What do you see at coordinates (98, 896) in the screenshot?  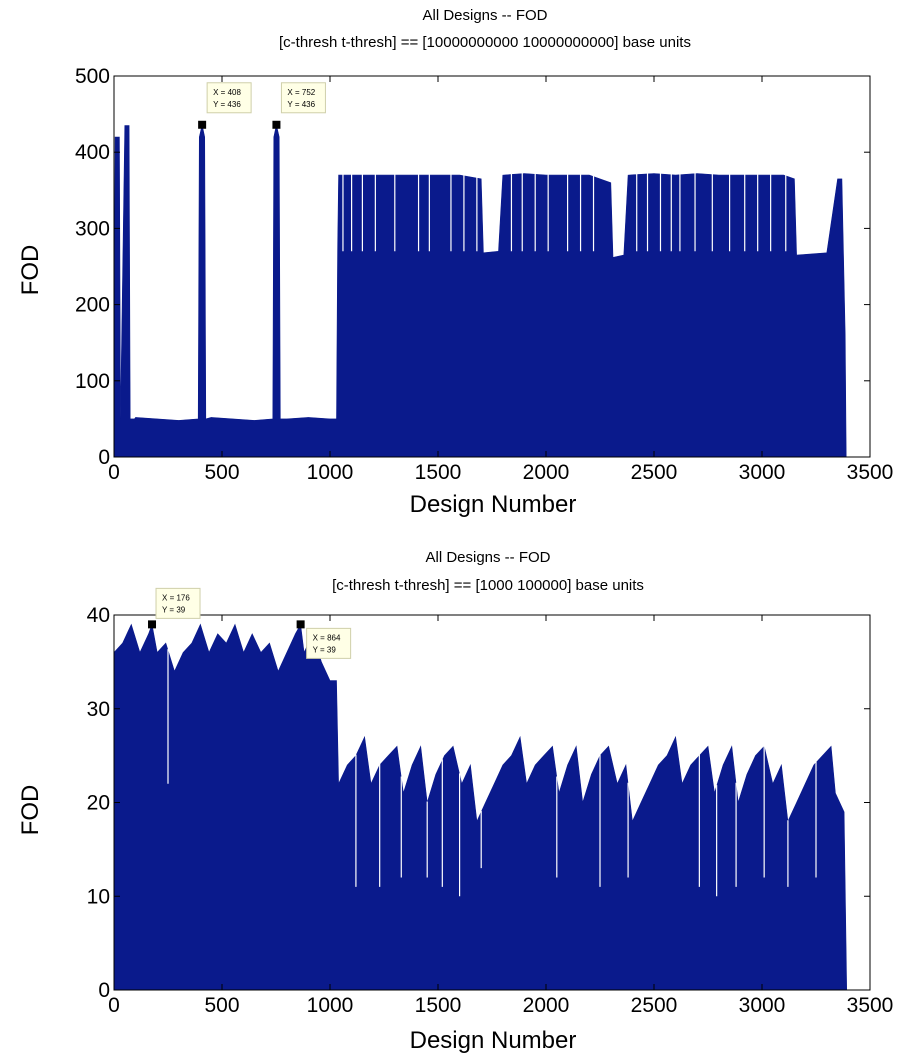 I see `y-tick-label: 10` at bounding box center [98, 896].